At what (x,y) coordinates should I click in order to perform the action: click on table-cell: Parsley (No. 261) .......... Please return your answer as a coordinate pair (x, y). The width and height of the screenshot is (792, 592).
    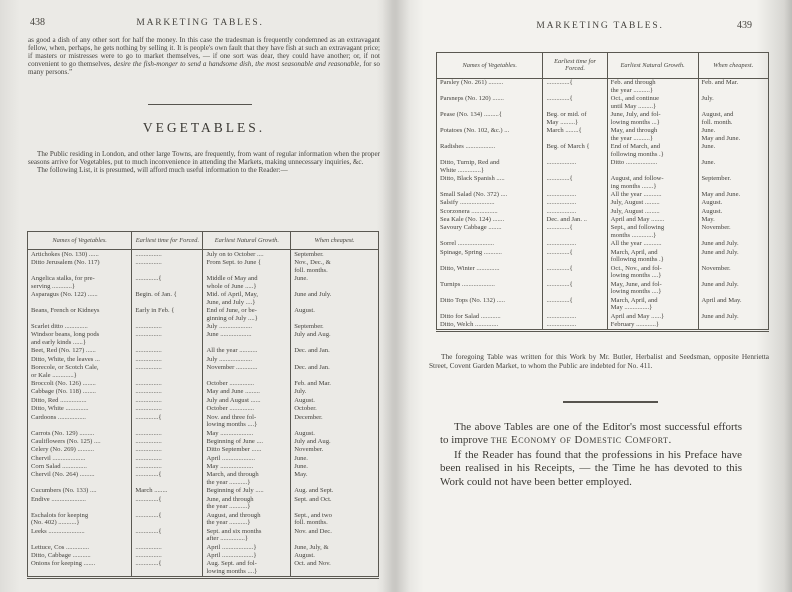
    Looking at the image, I should click on (472, 83).